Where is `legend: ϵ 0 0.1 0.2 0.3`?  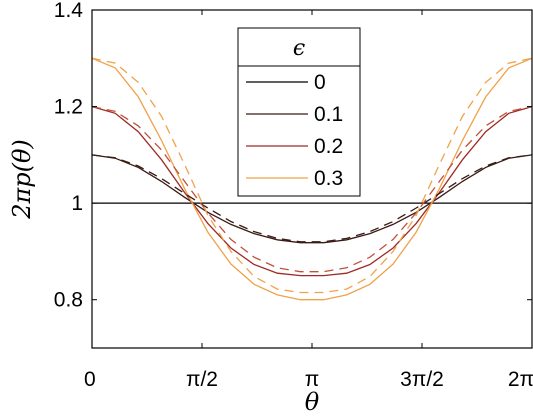 legend: ϵ 0 0.1 0.2 0.3 is located at coordinates (299, 112).